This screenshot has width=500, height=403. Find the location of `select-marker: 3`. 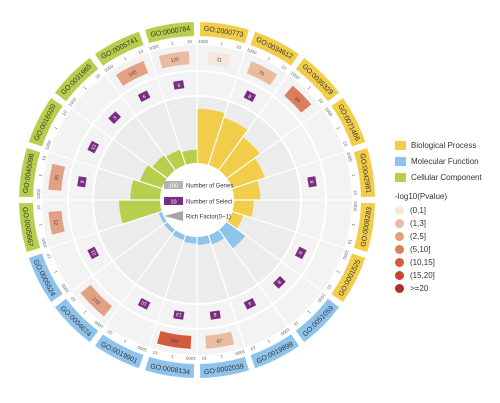

select-marker: 3 is located at coordinates (114, 117).